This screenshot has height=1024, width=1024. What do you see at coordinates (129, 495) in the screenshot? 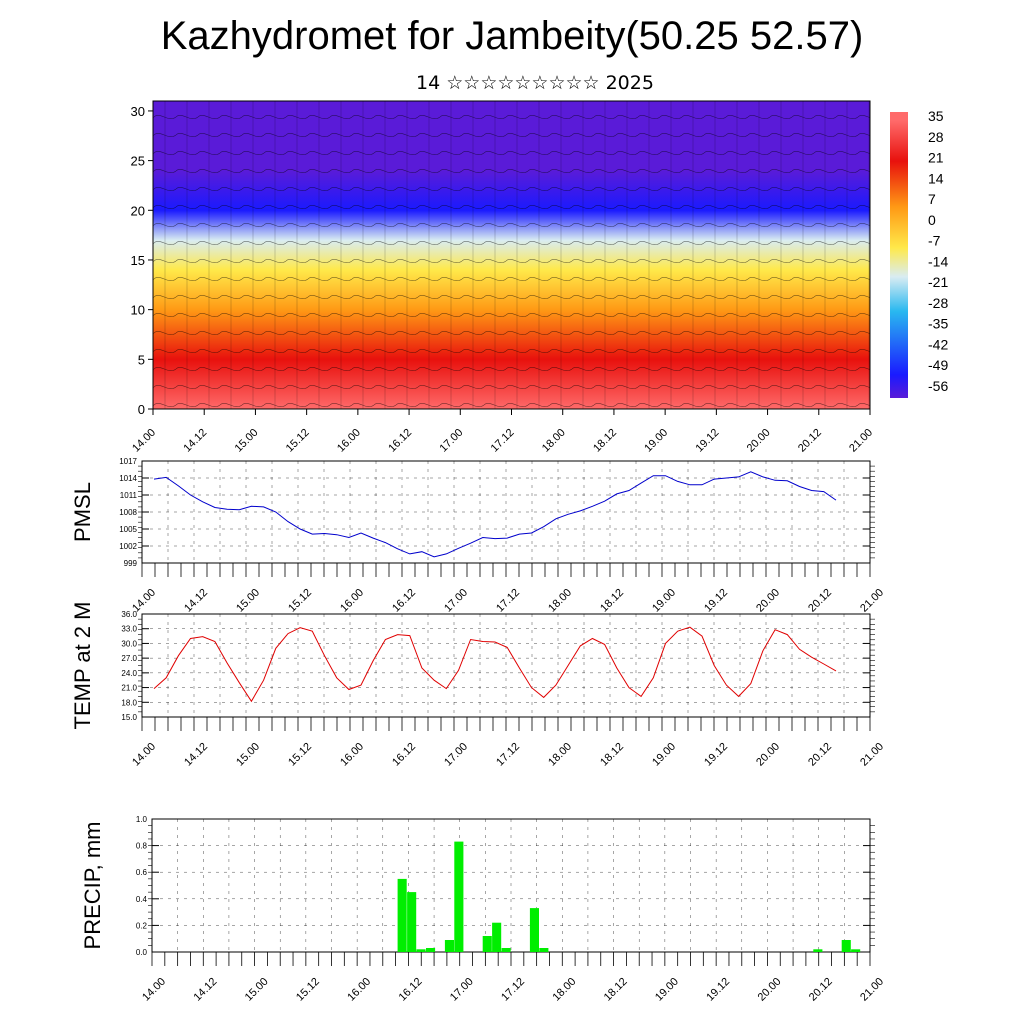
I see `y-tick-label: 1011` at bounding box center [129, 495].